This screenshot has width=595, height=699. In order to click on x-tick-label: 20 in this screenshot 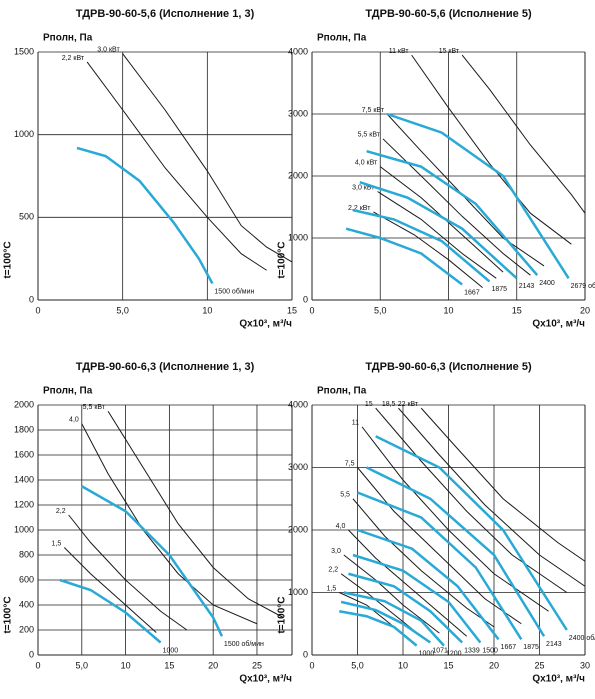, I will do `click(213, 665)`.